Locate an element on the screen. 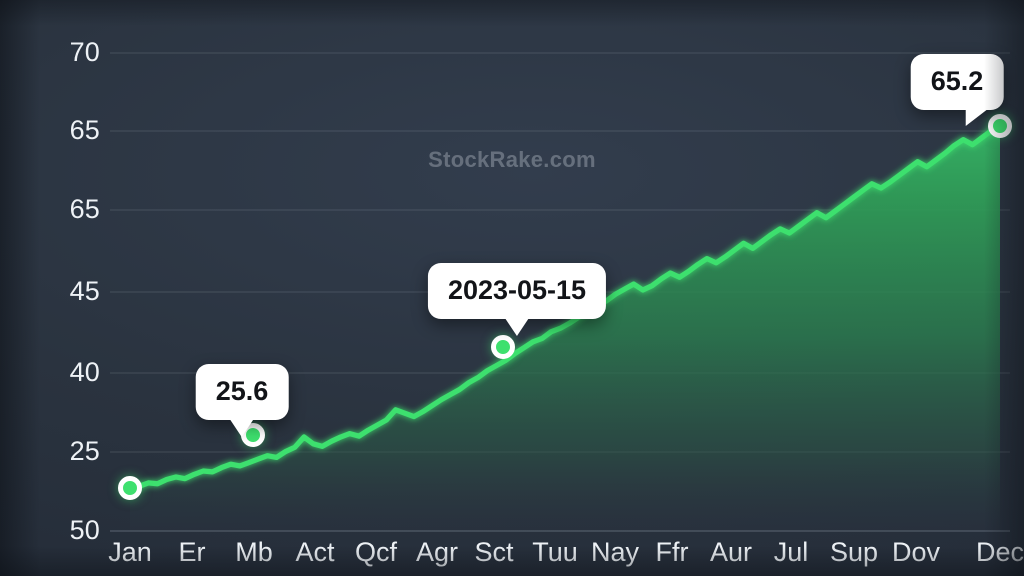 Image resolution: width=1024 pixels, height=576 pixels. tooltip-date-mid: 2023-05-15 is located at coordinates (517, 299).